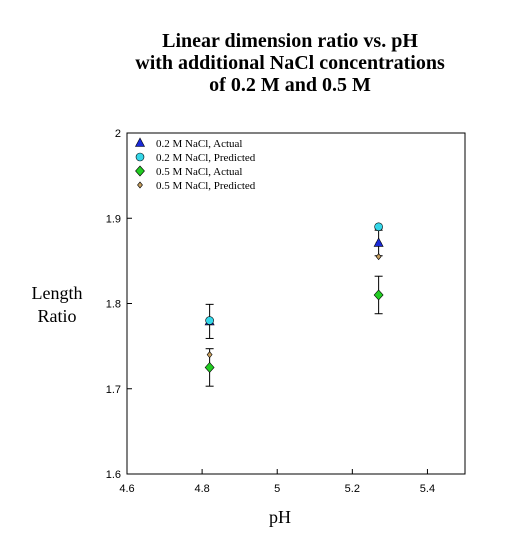  What do you see at coordinates (113, 305) in the screenshot?
I see `y-tick-label: 1.8` at bounding box center [113, 305].